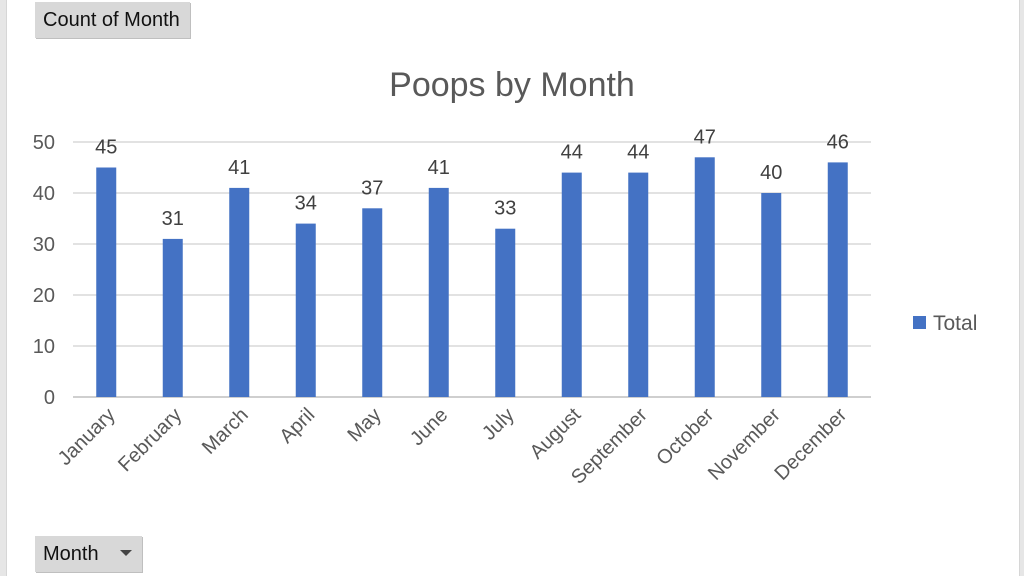 The width and height of the screenshot is (1024, 576). I want to click on y-tick-label: 50, so click(44, 143).